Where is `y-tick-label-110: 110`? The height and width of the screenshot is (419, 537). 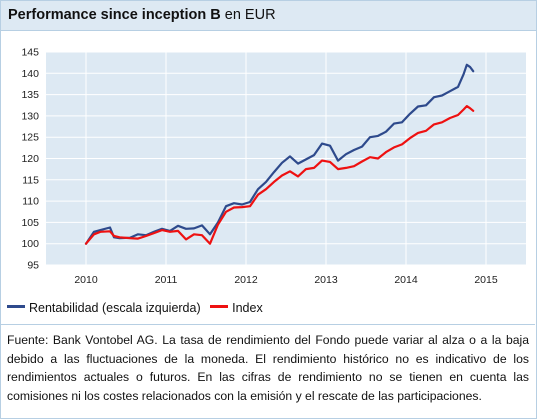 y-tick-label-110: 110 is located at coordinates (30, 202).